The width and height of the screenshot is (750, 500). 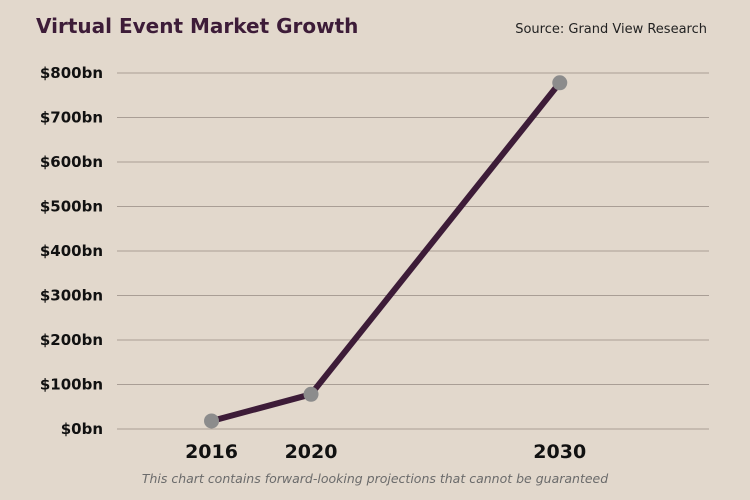 I want to click on y-tick-label: $800bn, so click(x=71, y=73).